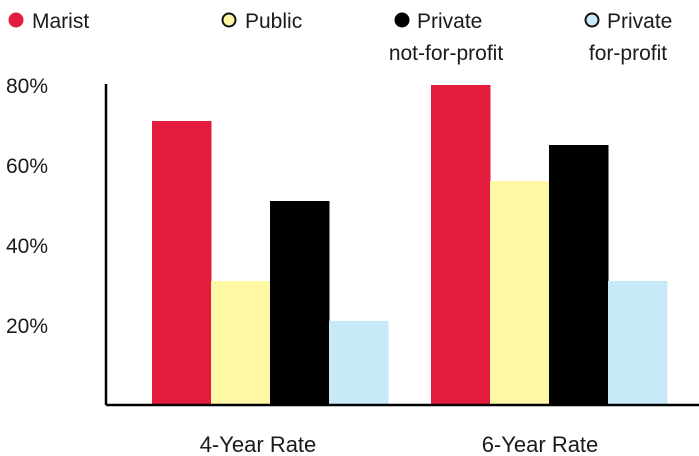 This screenshot has height=456, width=699. What do you see at coordinates (27, 166) in the screenshot?
I see `y-tick-label: 60%` at bounding box center [27, 166].